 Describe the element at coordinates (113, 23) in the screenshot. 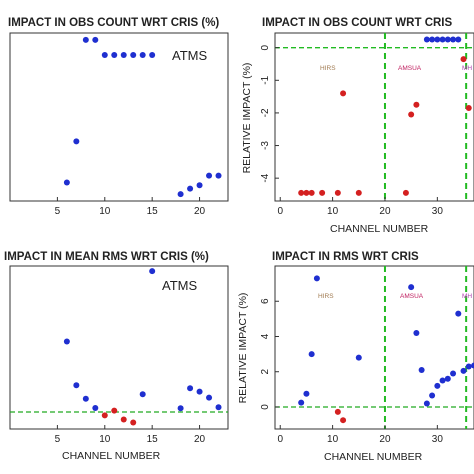

I see `panel-1-title: IMPACT IN OBS COUNT WRT CRIS (%)` at that location.